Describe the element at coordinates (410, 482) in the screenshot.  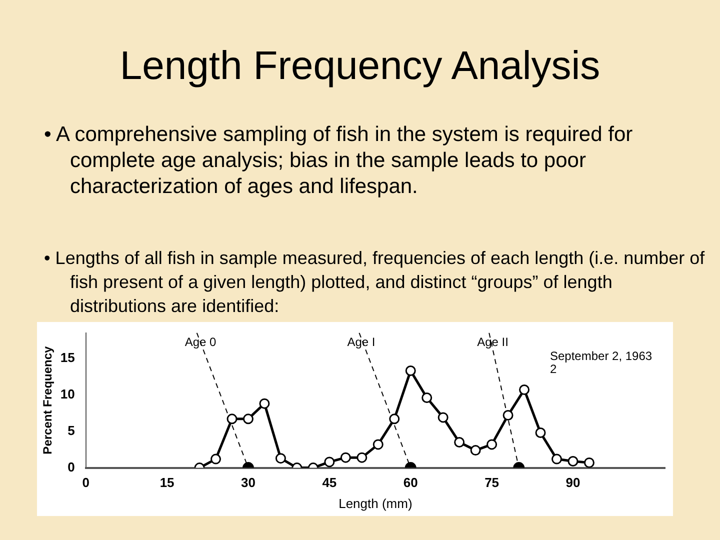
I see `x-tick-label: 60` at that location.